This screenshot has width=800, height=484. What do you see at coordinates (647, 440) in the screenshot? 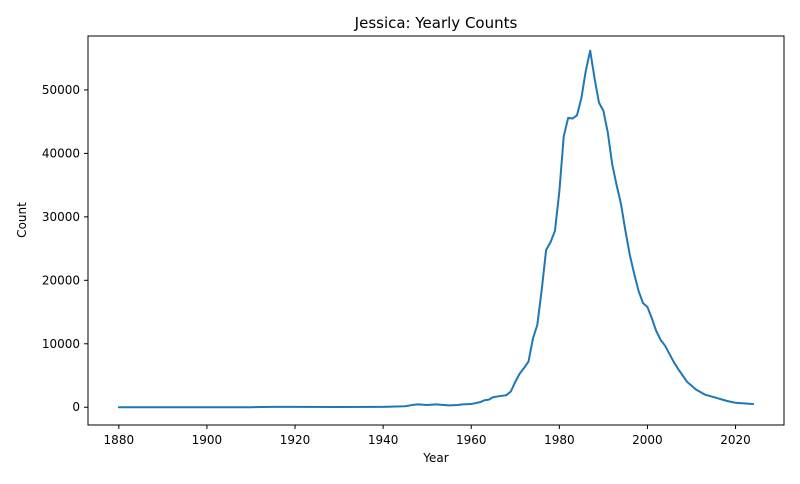
I see `x-tick-label: 2000` at bounding box center [647, 440].